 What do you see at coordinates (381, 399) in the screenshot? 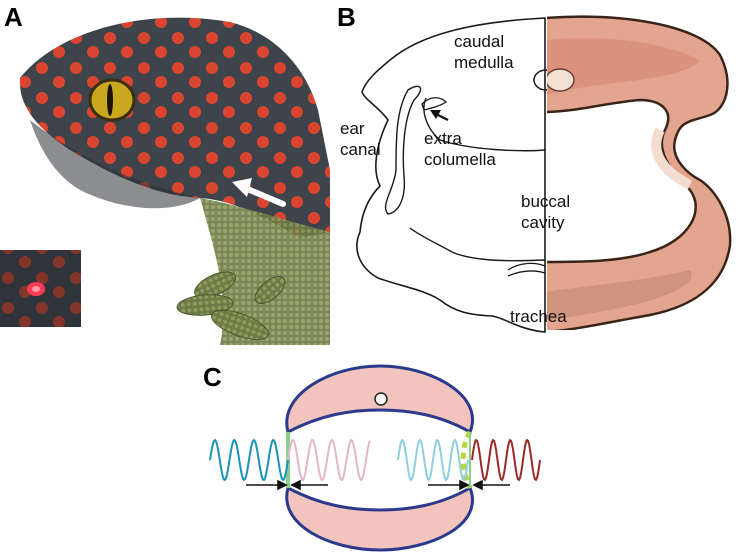
I see `medulla-circle` at bounding box center [381, 399].